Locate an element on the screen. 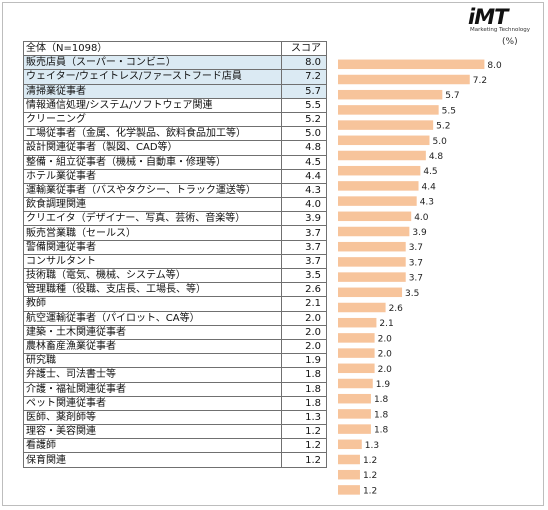  table-row: 清掃業従事者 5.7 is located at coordinates (175, 91).